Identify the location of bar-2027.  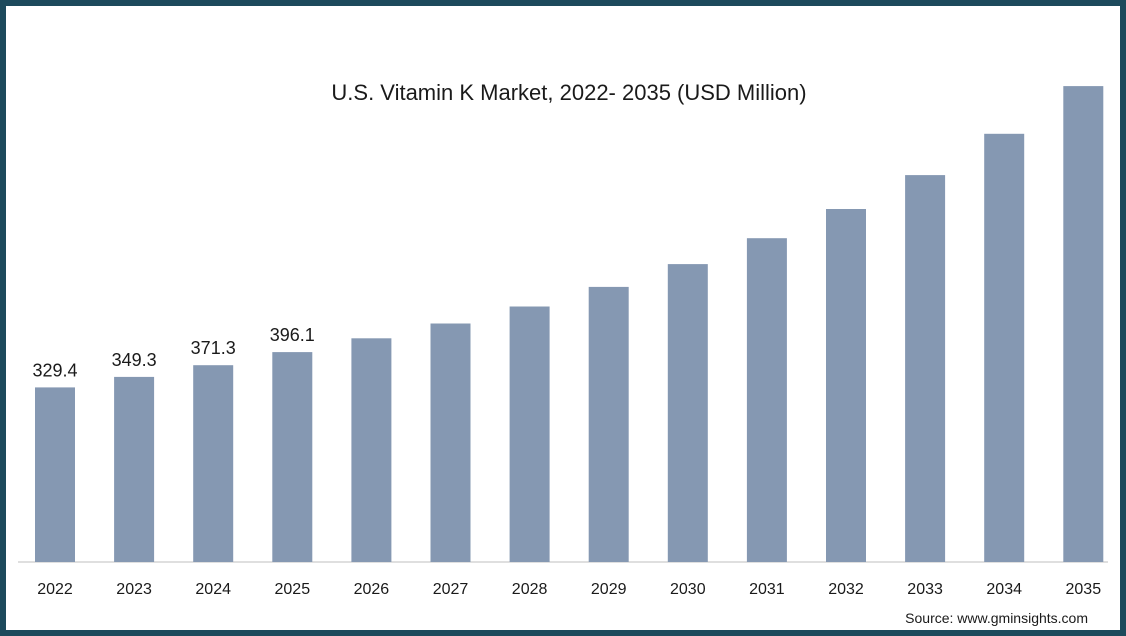
(450, 442).